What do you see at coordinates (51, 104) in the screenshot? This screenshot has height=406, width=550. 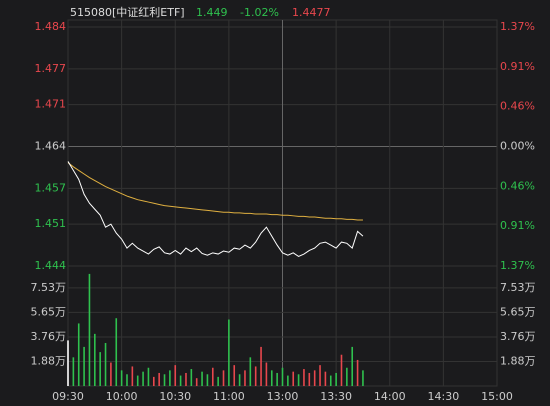 I see `y-tick-label: 1.471` at bounding box center [51, 104].